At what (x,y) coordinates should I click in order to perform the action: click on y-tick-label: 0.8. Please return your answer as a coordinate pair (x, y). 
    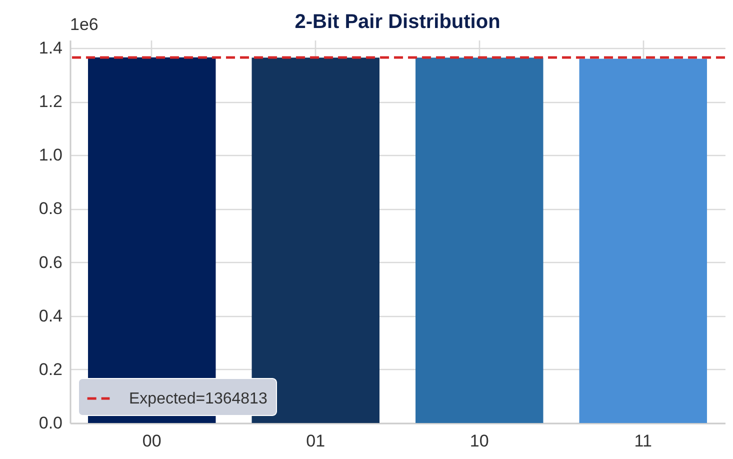
    Looking at the image, I should click on (50, 208).